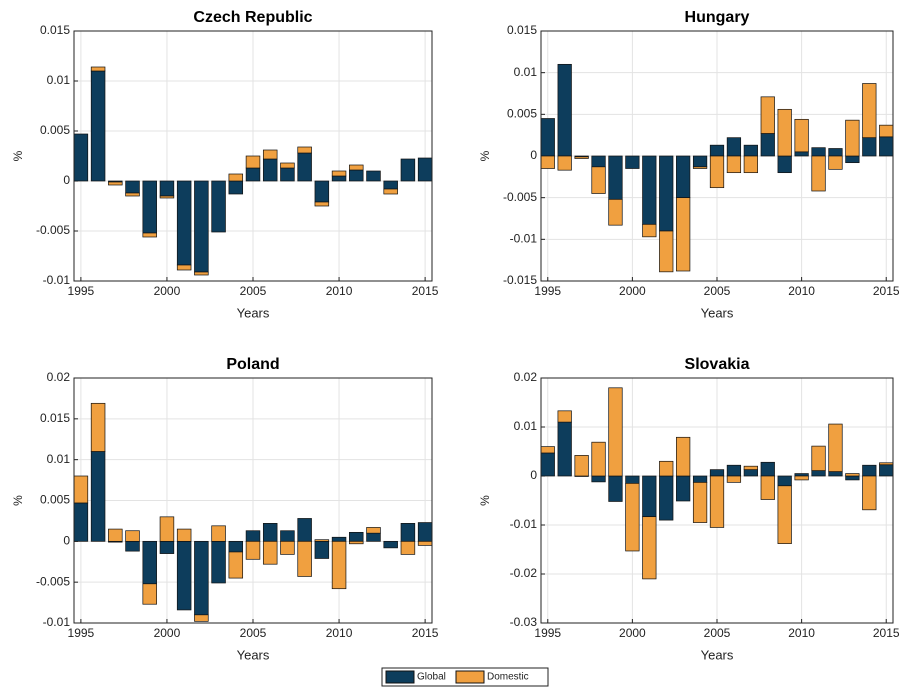 The height and width of the screenshot is (694, 901). Describe the element at coordinates (520, 280) in the screenshot. I see `y-tick-label: -0.015` at that location.